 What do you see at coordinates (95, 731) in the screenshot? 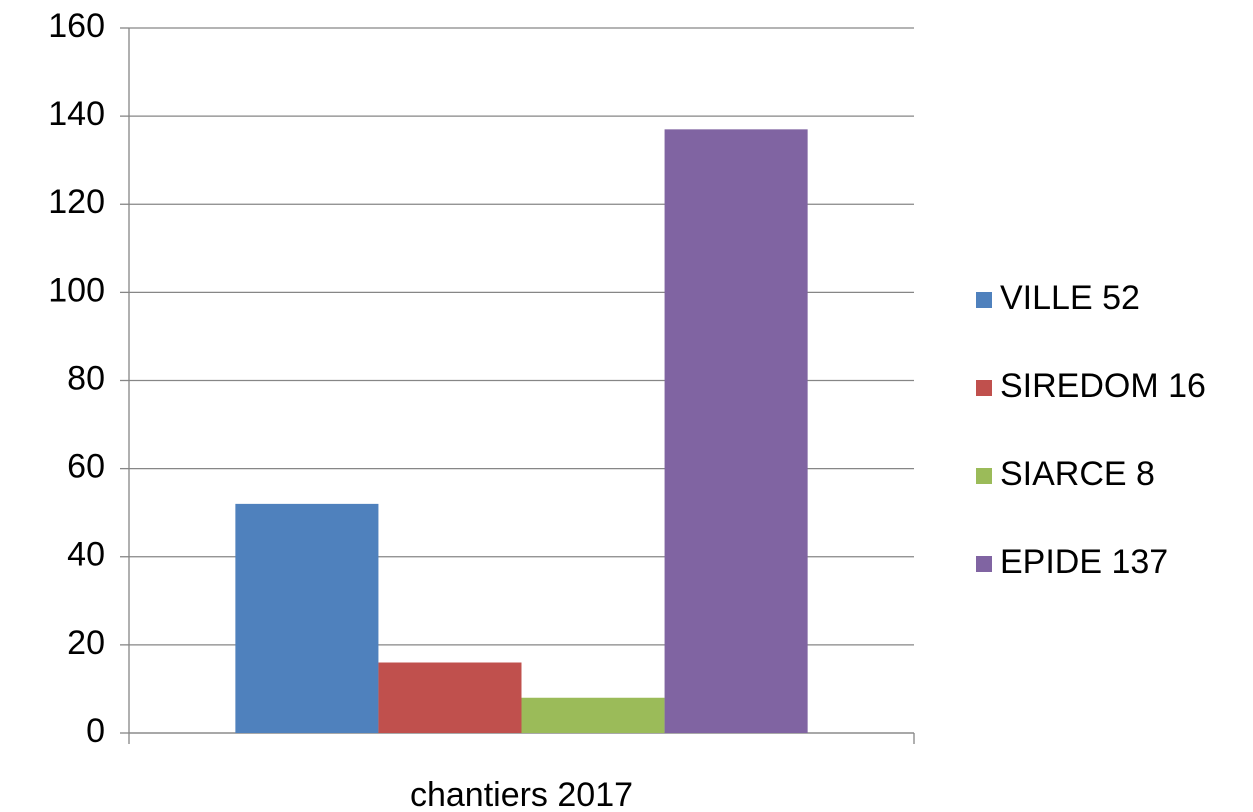
I see `y-tick-label: 0` at bounding box center [95, 731].